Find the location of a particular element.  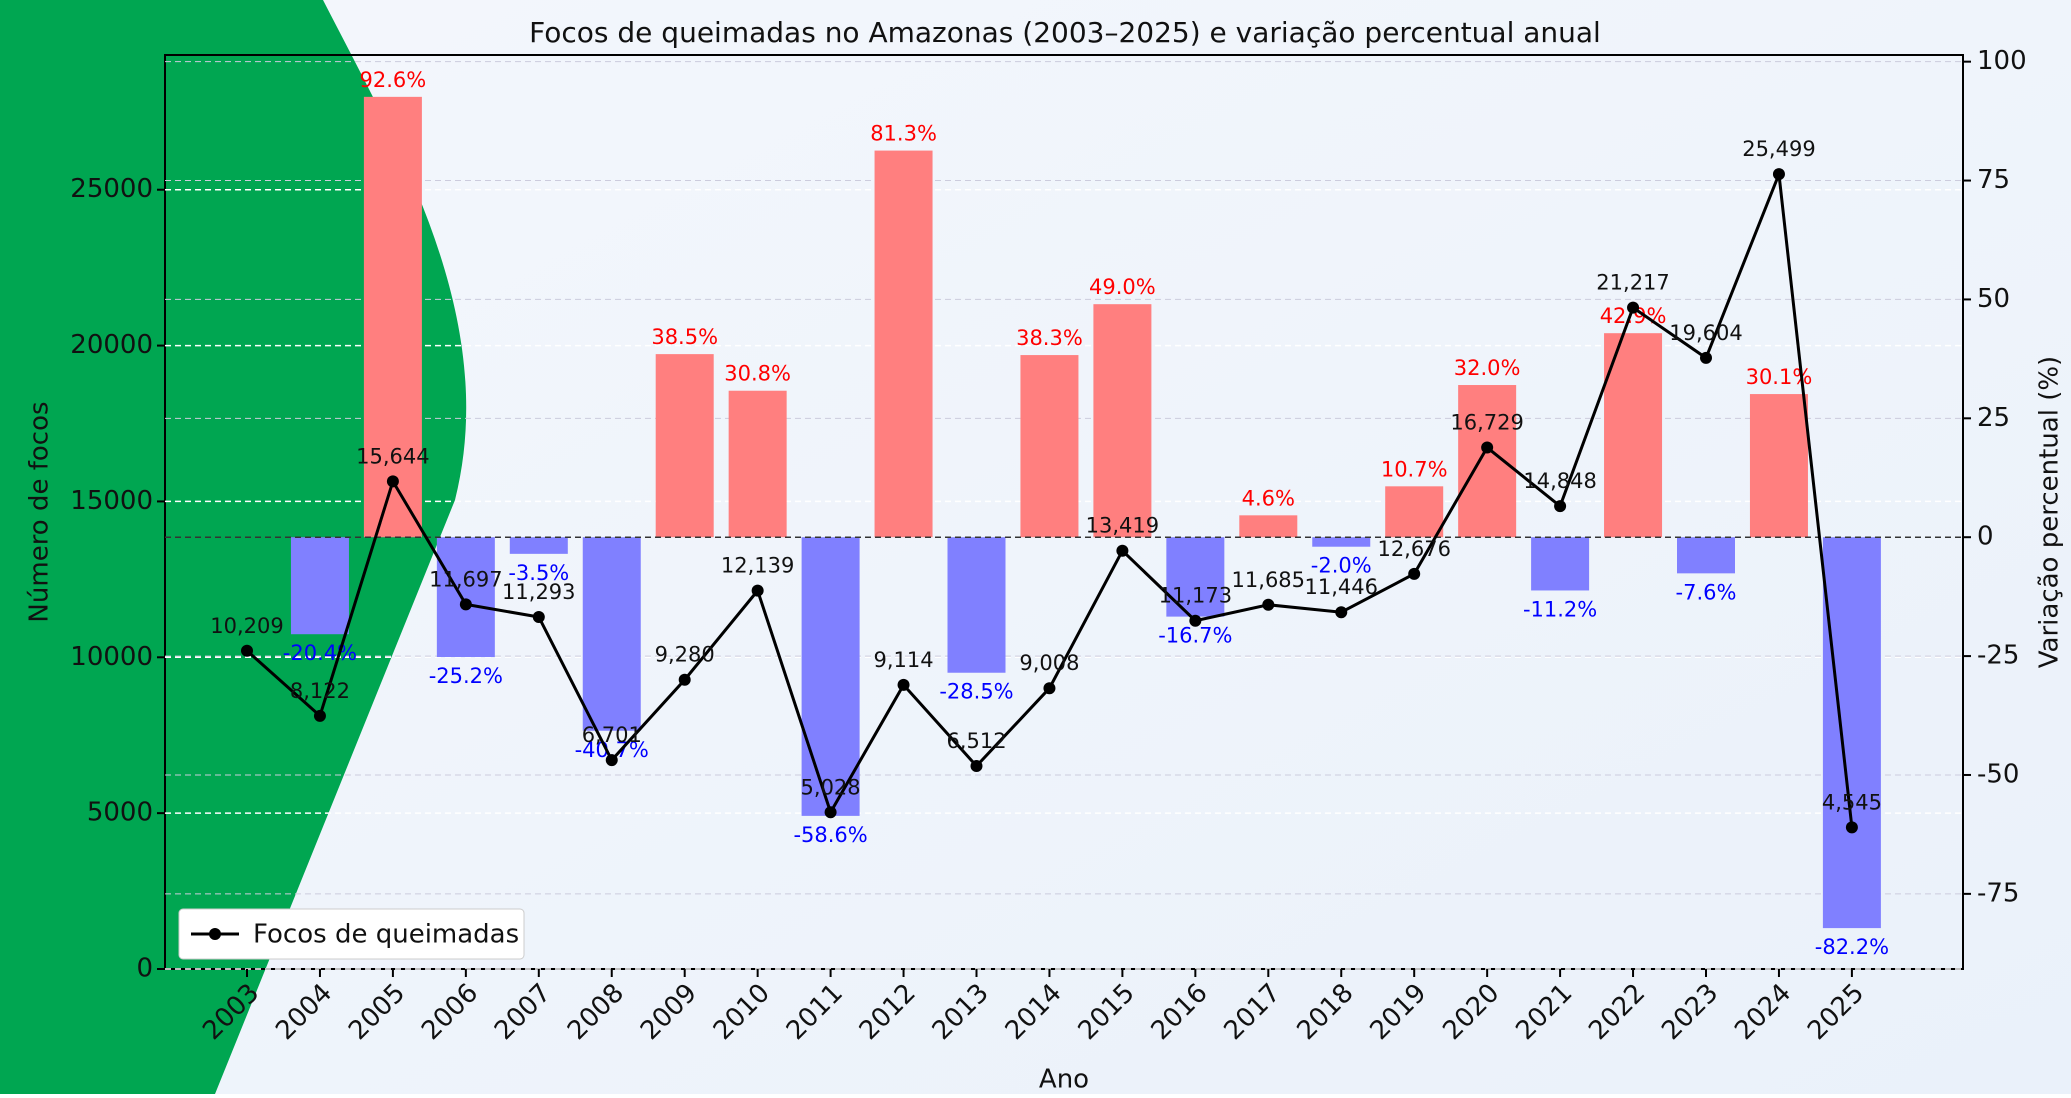

bar-value-label: -11.2% is located at coordinates (1560, 609).